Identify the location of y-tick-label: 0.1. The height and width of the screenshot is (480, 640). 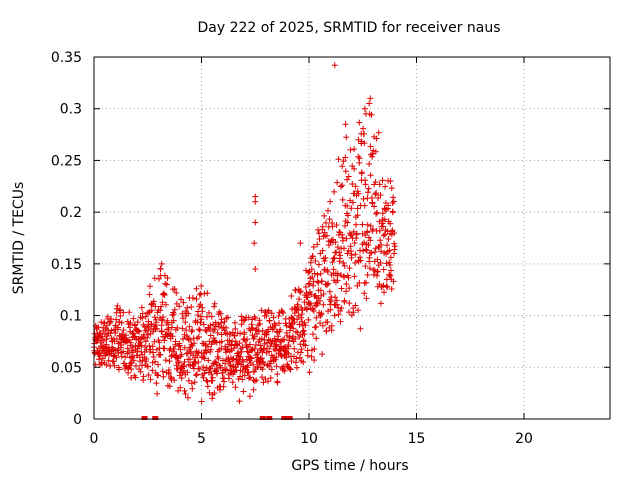
(71, 317).